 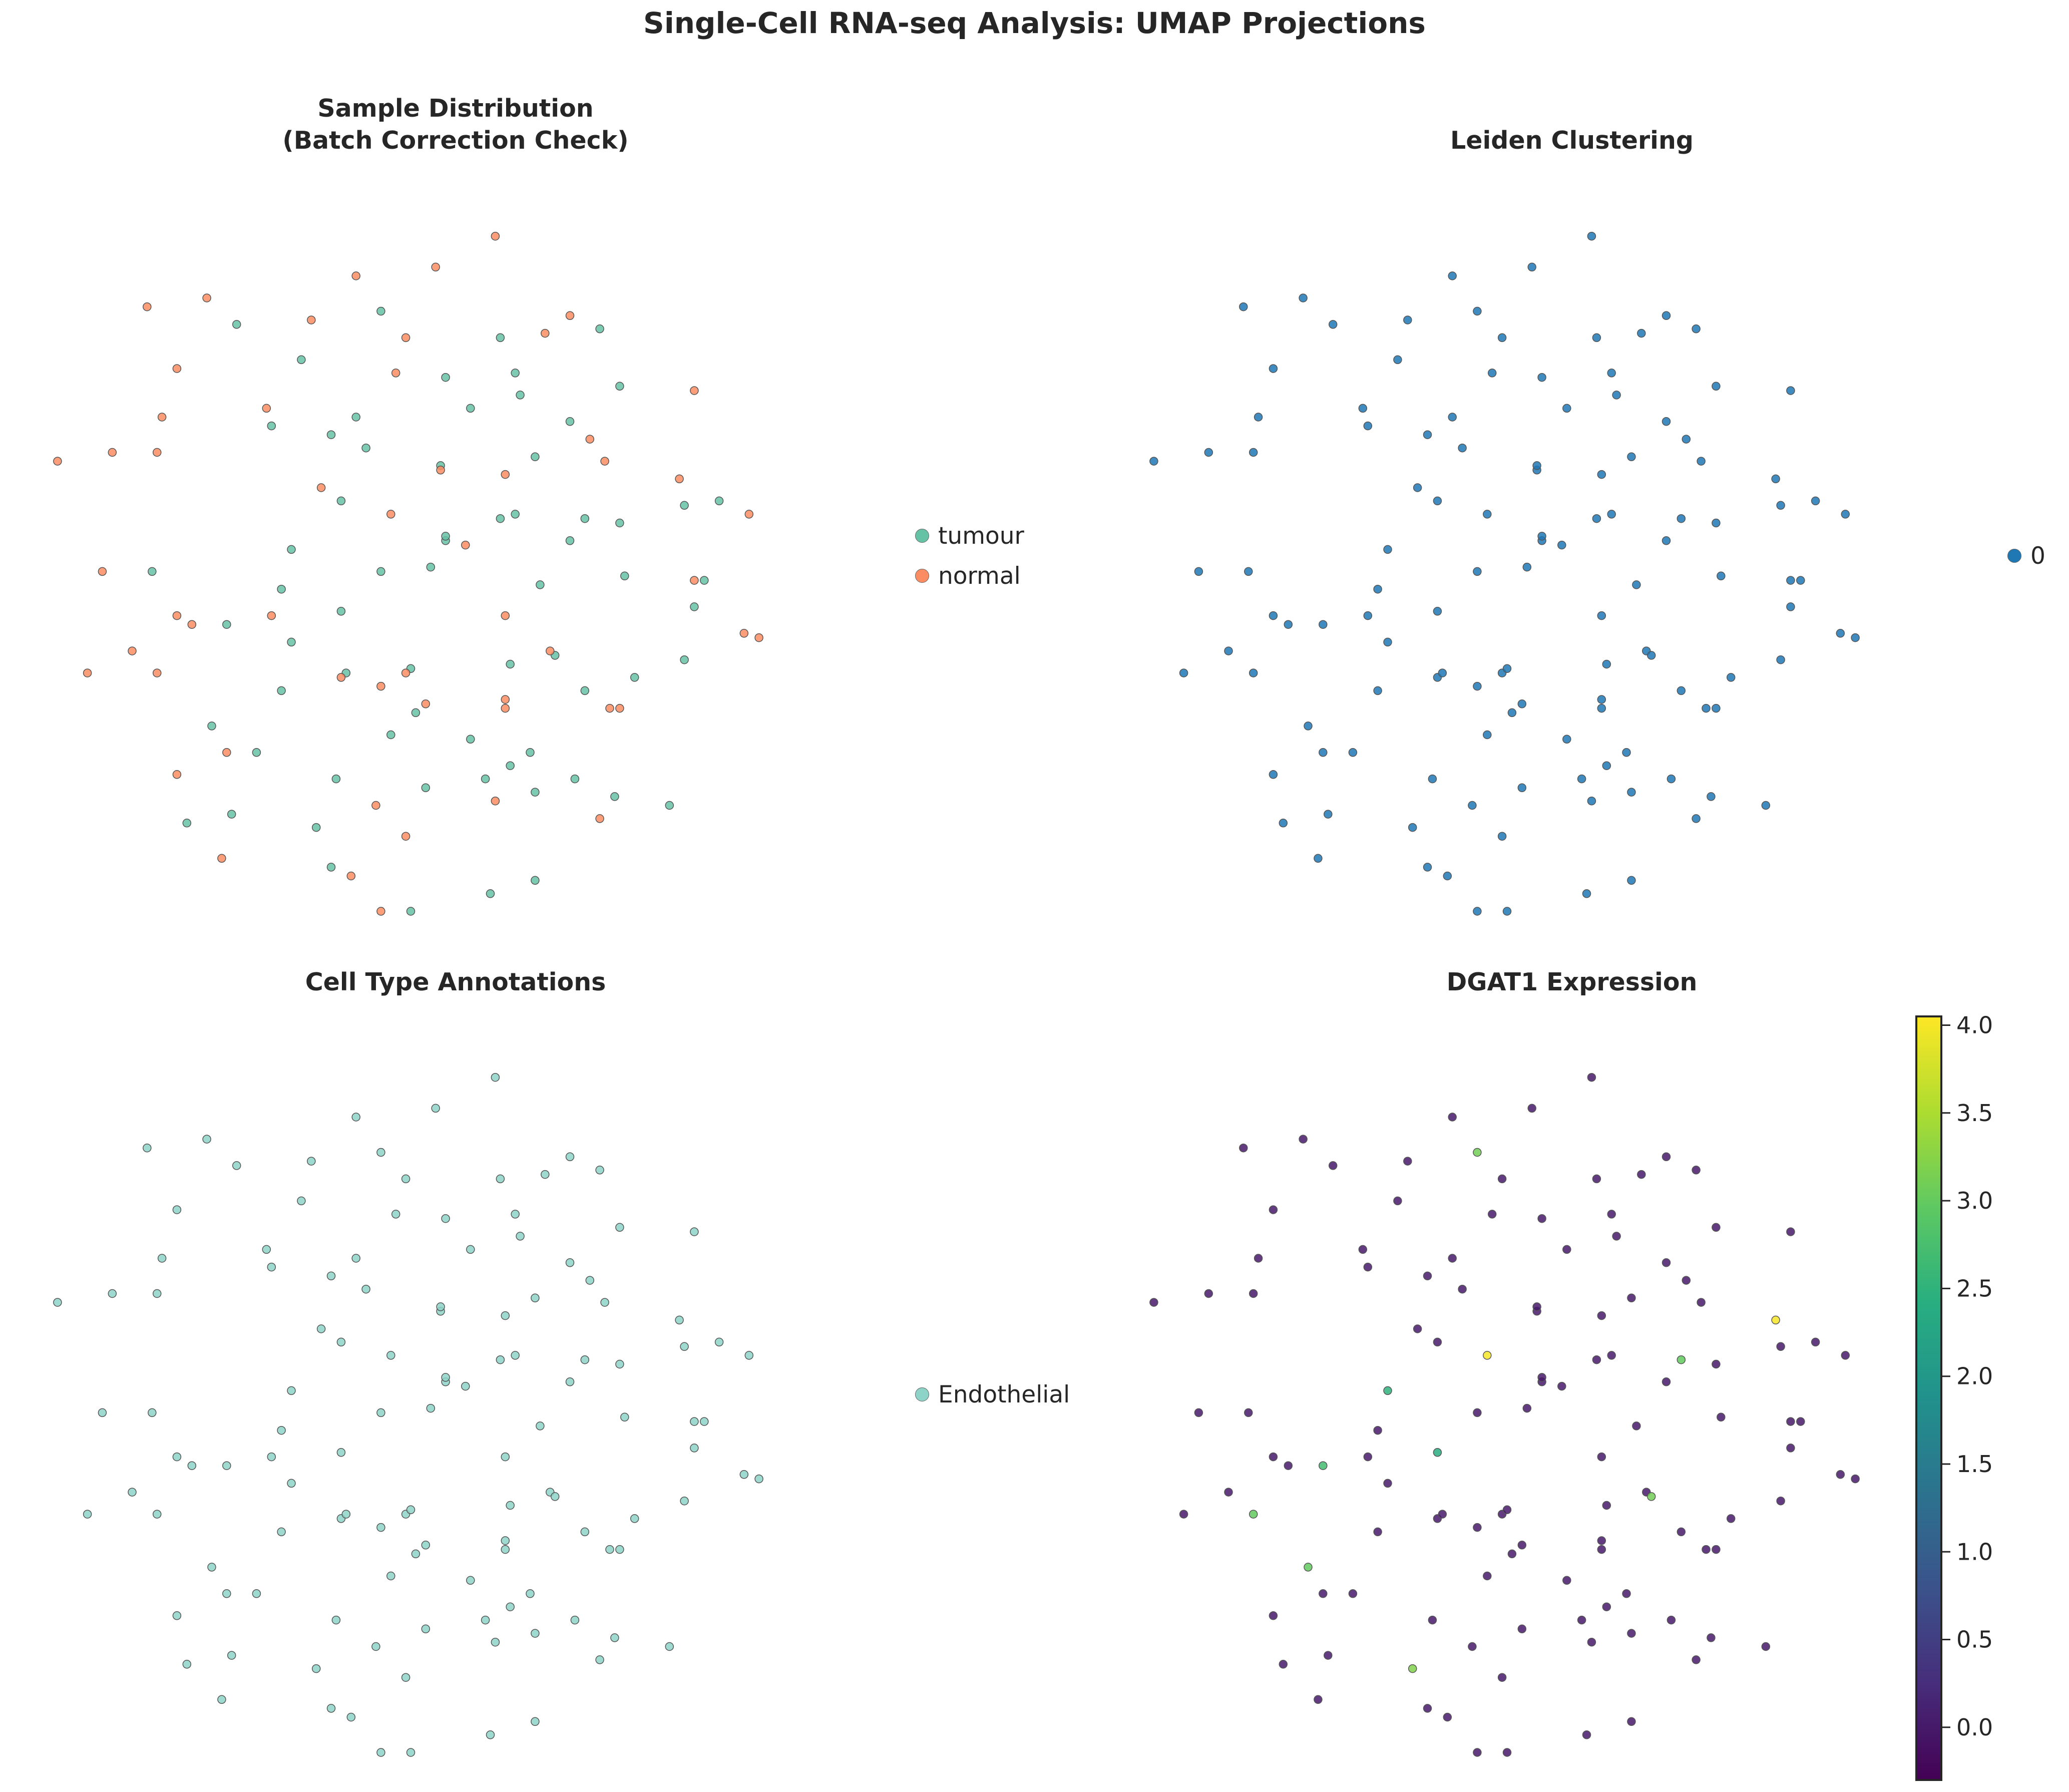 I want to click on panel-leiden-clustering, so click(x=1504, y=573).